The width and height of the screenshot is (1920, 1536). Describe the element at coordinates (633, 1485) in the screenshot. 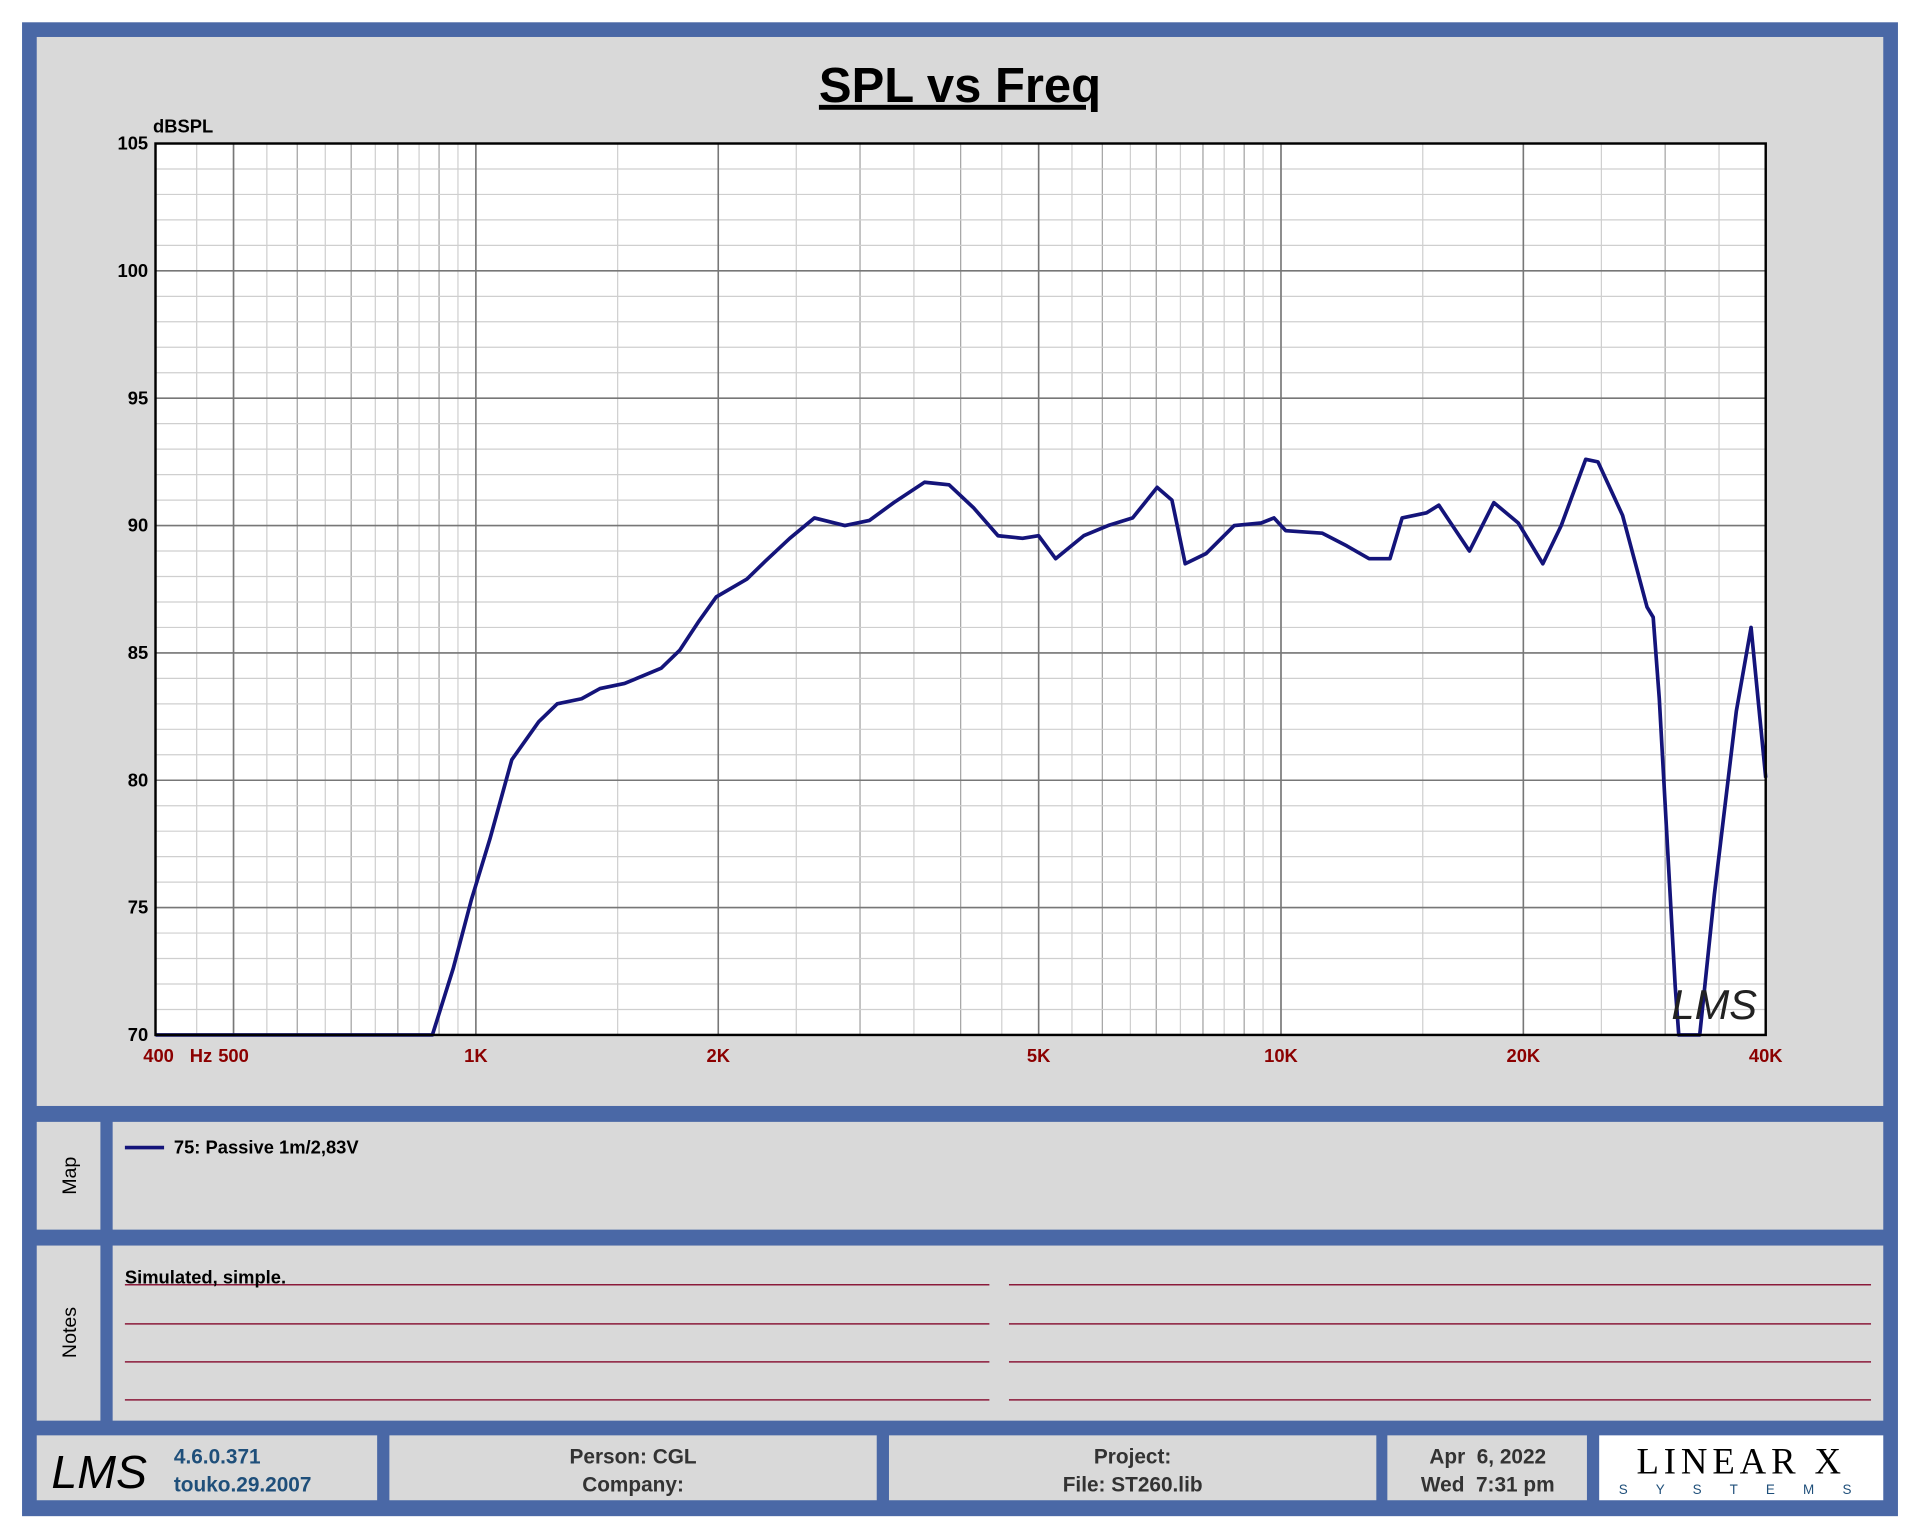

I see `company: Company:` at that location.